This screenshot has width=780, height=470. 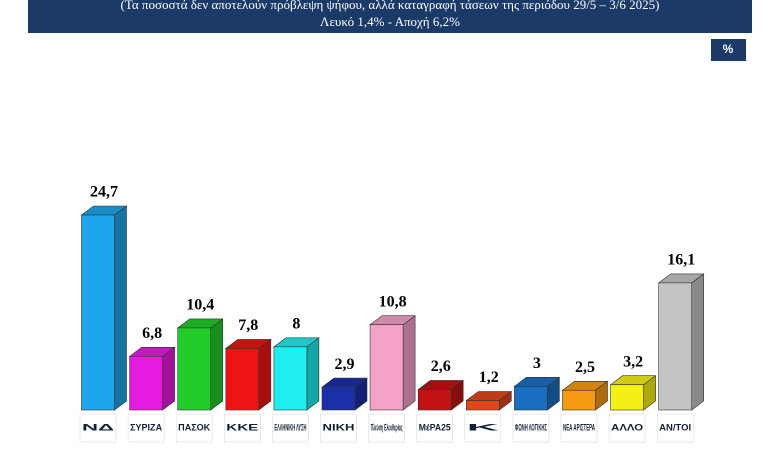 I want to click on x-tick-label: ΠΑΣΟΚ, so click(x=194, y=427).